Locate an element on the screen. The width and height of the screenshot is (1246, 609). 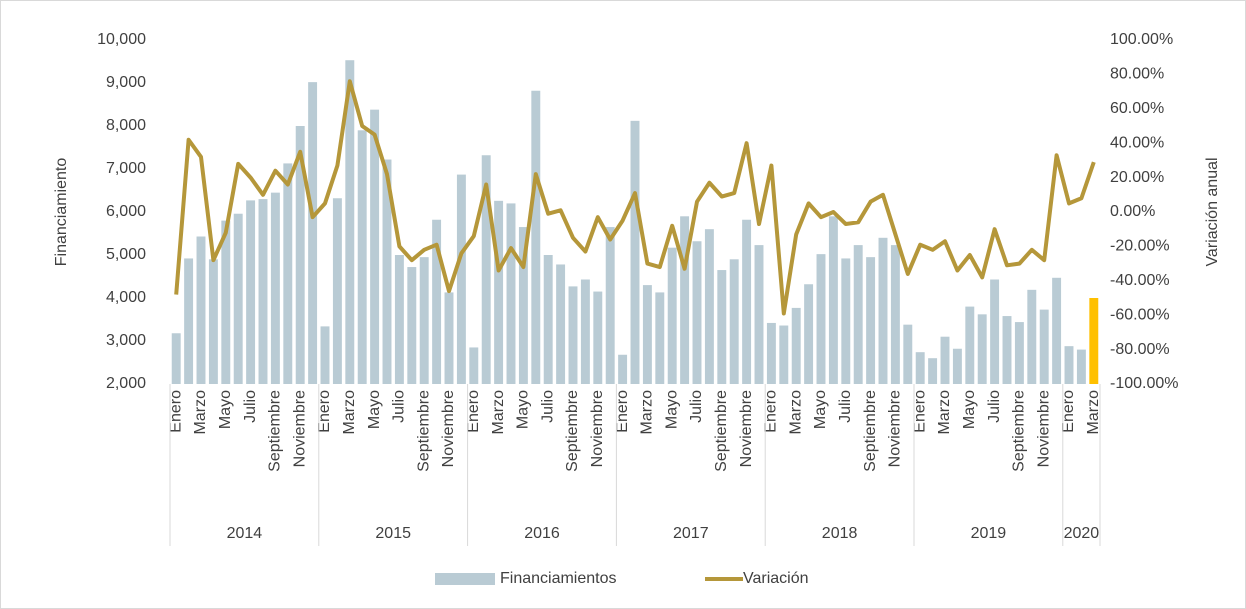
y2-tick-label: 0.00% is located at coordinates (1132, 211).